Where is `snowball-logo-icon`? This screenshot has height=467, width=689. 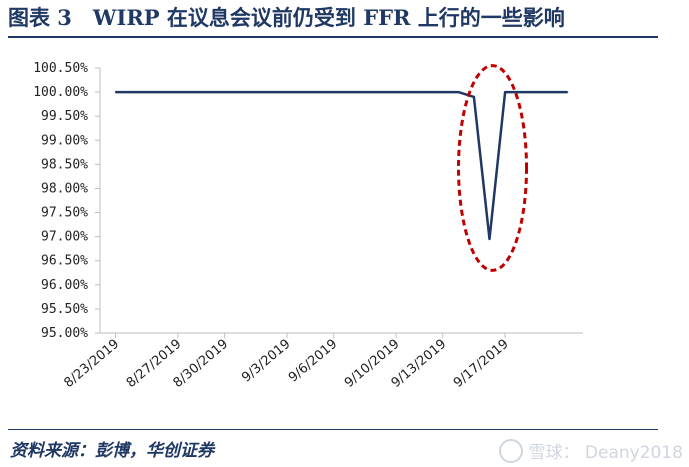
snowball-logo-icon is located at coordinates (510, 450).